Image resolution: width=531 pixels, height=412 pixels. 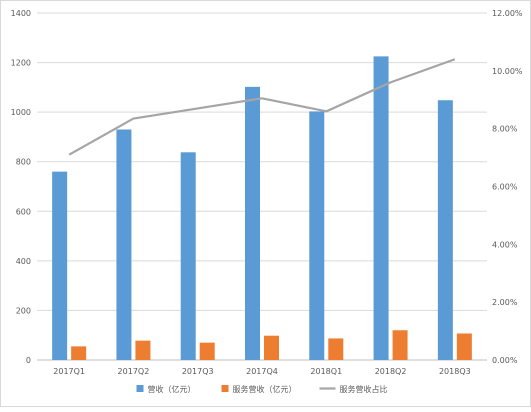 I want to click on right-axis-tick-label: 6.00%, so click(x=505, y=187).